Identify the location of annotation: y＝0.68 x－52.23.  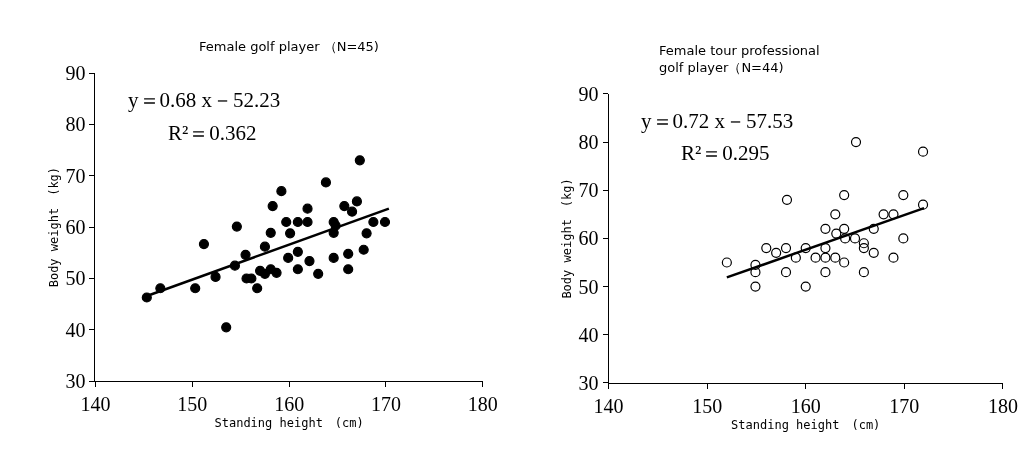
(204, 100).